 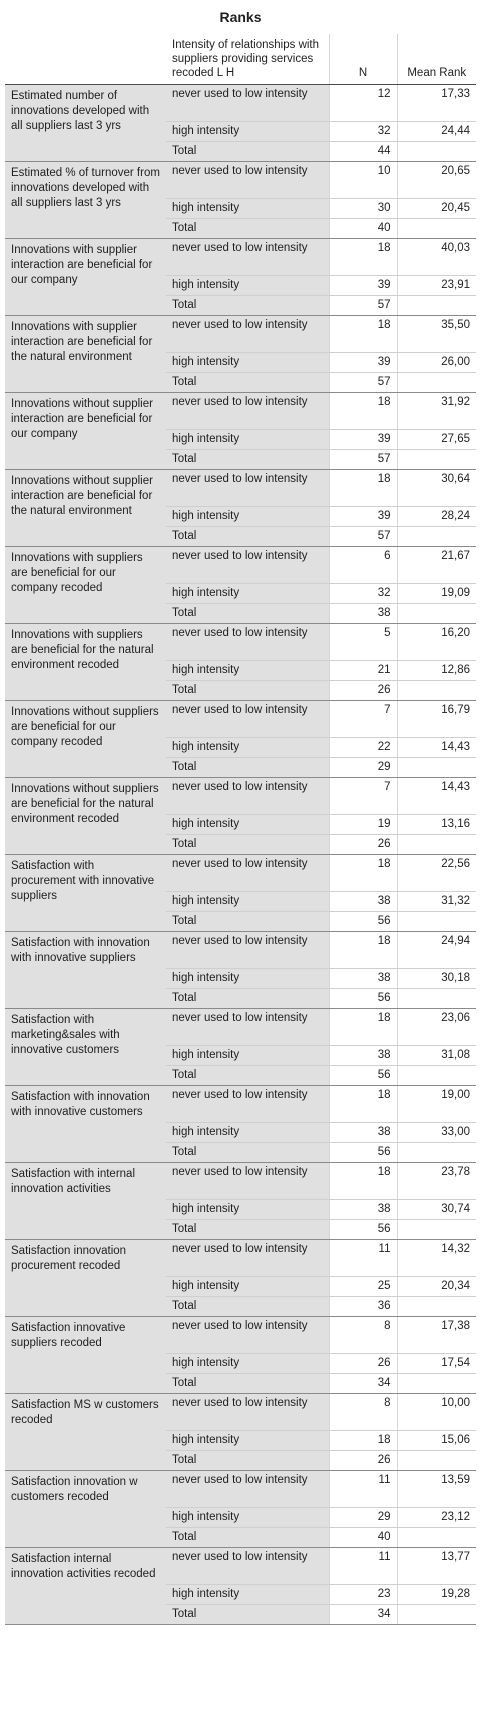 I want to click on mean-rank-cell: 16,20, so click(x=436, y=642).